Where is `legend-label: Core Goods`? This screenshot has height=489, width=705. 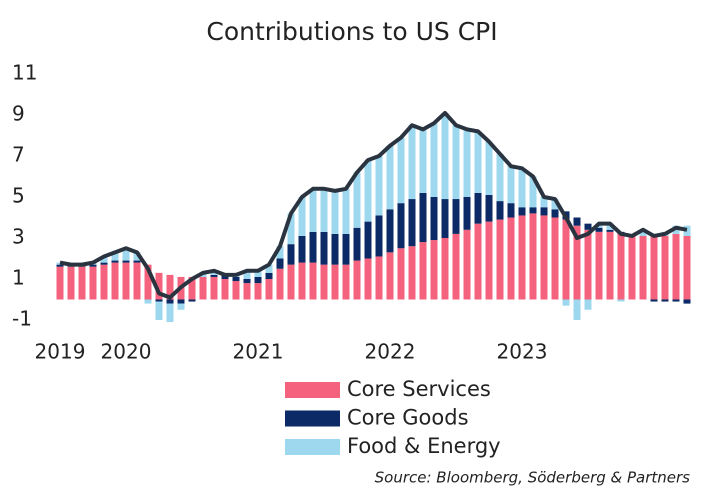 legend-label: Core Goods is located at coordinates (408, 418).